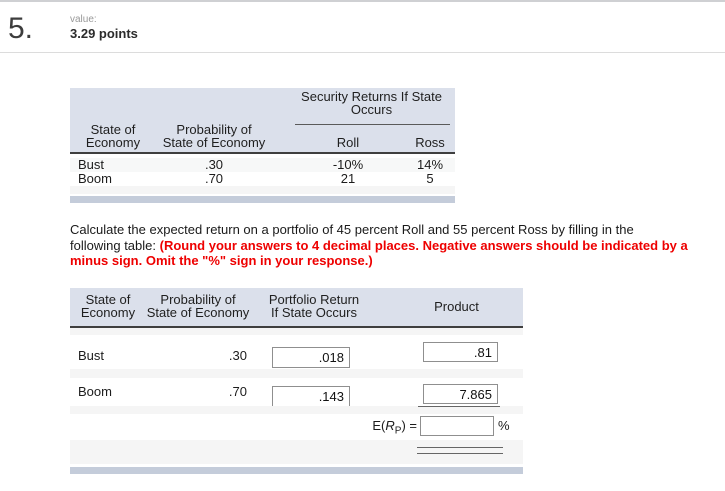 This screenshot has height=491, width=725. Describe the element at coordinates (21, 28) in the screenshot. I see `question-number: 5.` at that location.